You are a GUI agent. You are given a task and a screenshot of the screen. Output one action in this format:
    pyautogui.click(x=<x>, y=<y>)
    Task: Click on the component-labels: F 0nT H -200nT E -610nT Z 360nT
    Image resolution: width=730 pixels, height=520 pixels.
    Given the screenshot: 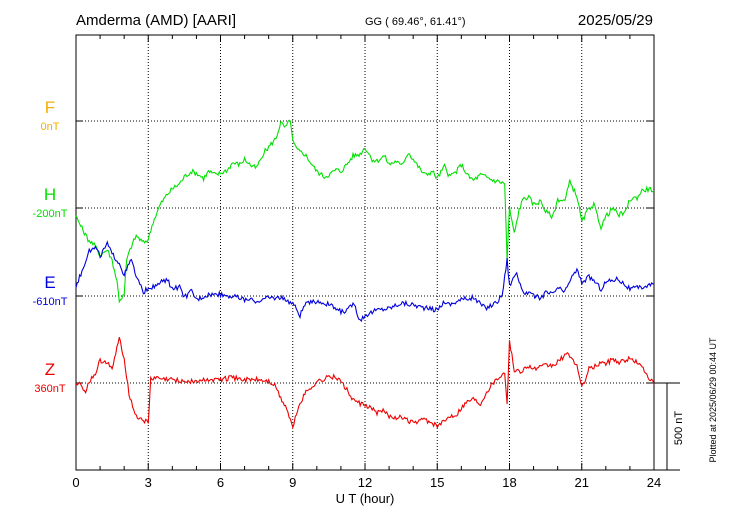 What is the action you would take?
    pyautogui.click(x=50, y=246)
    